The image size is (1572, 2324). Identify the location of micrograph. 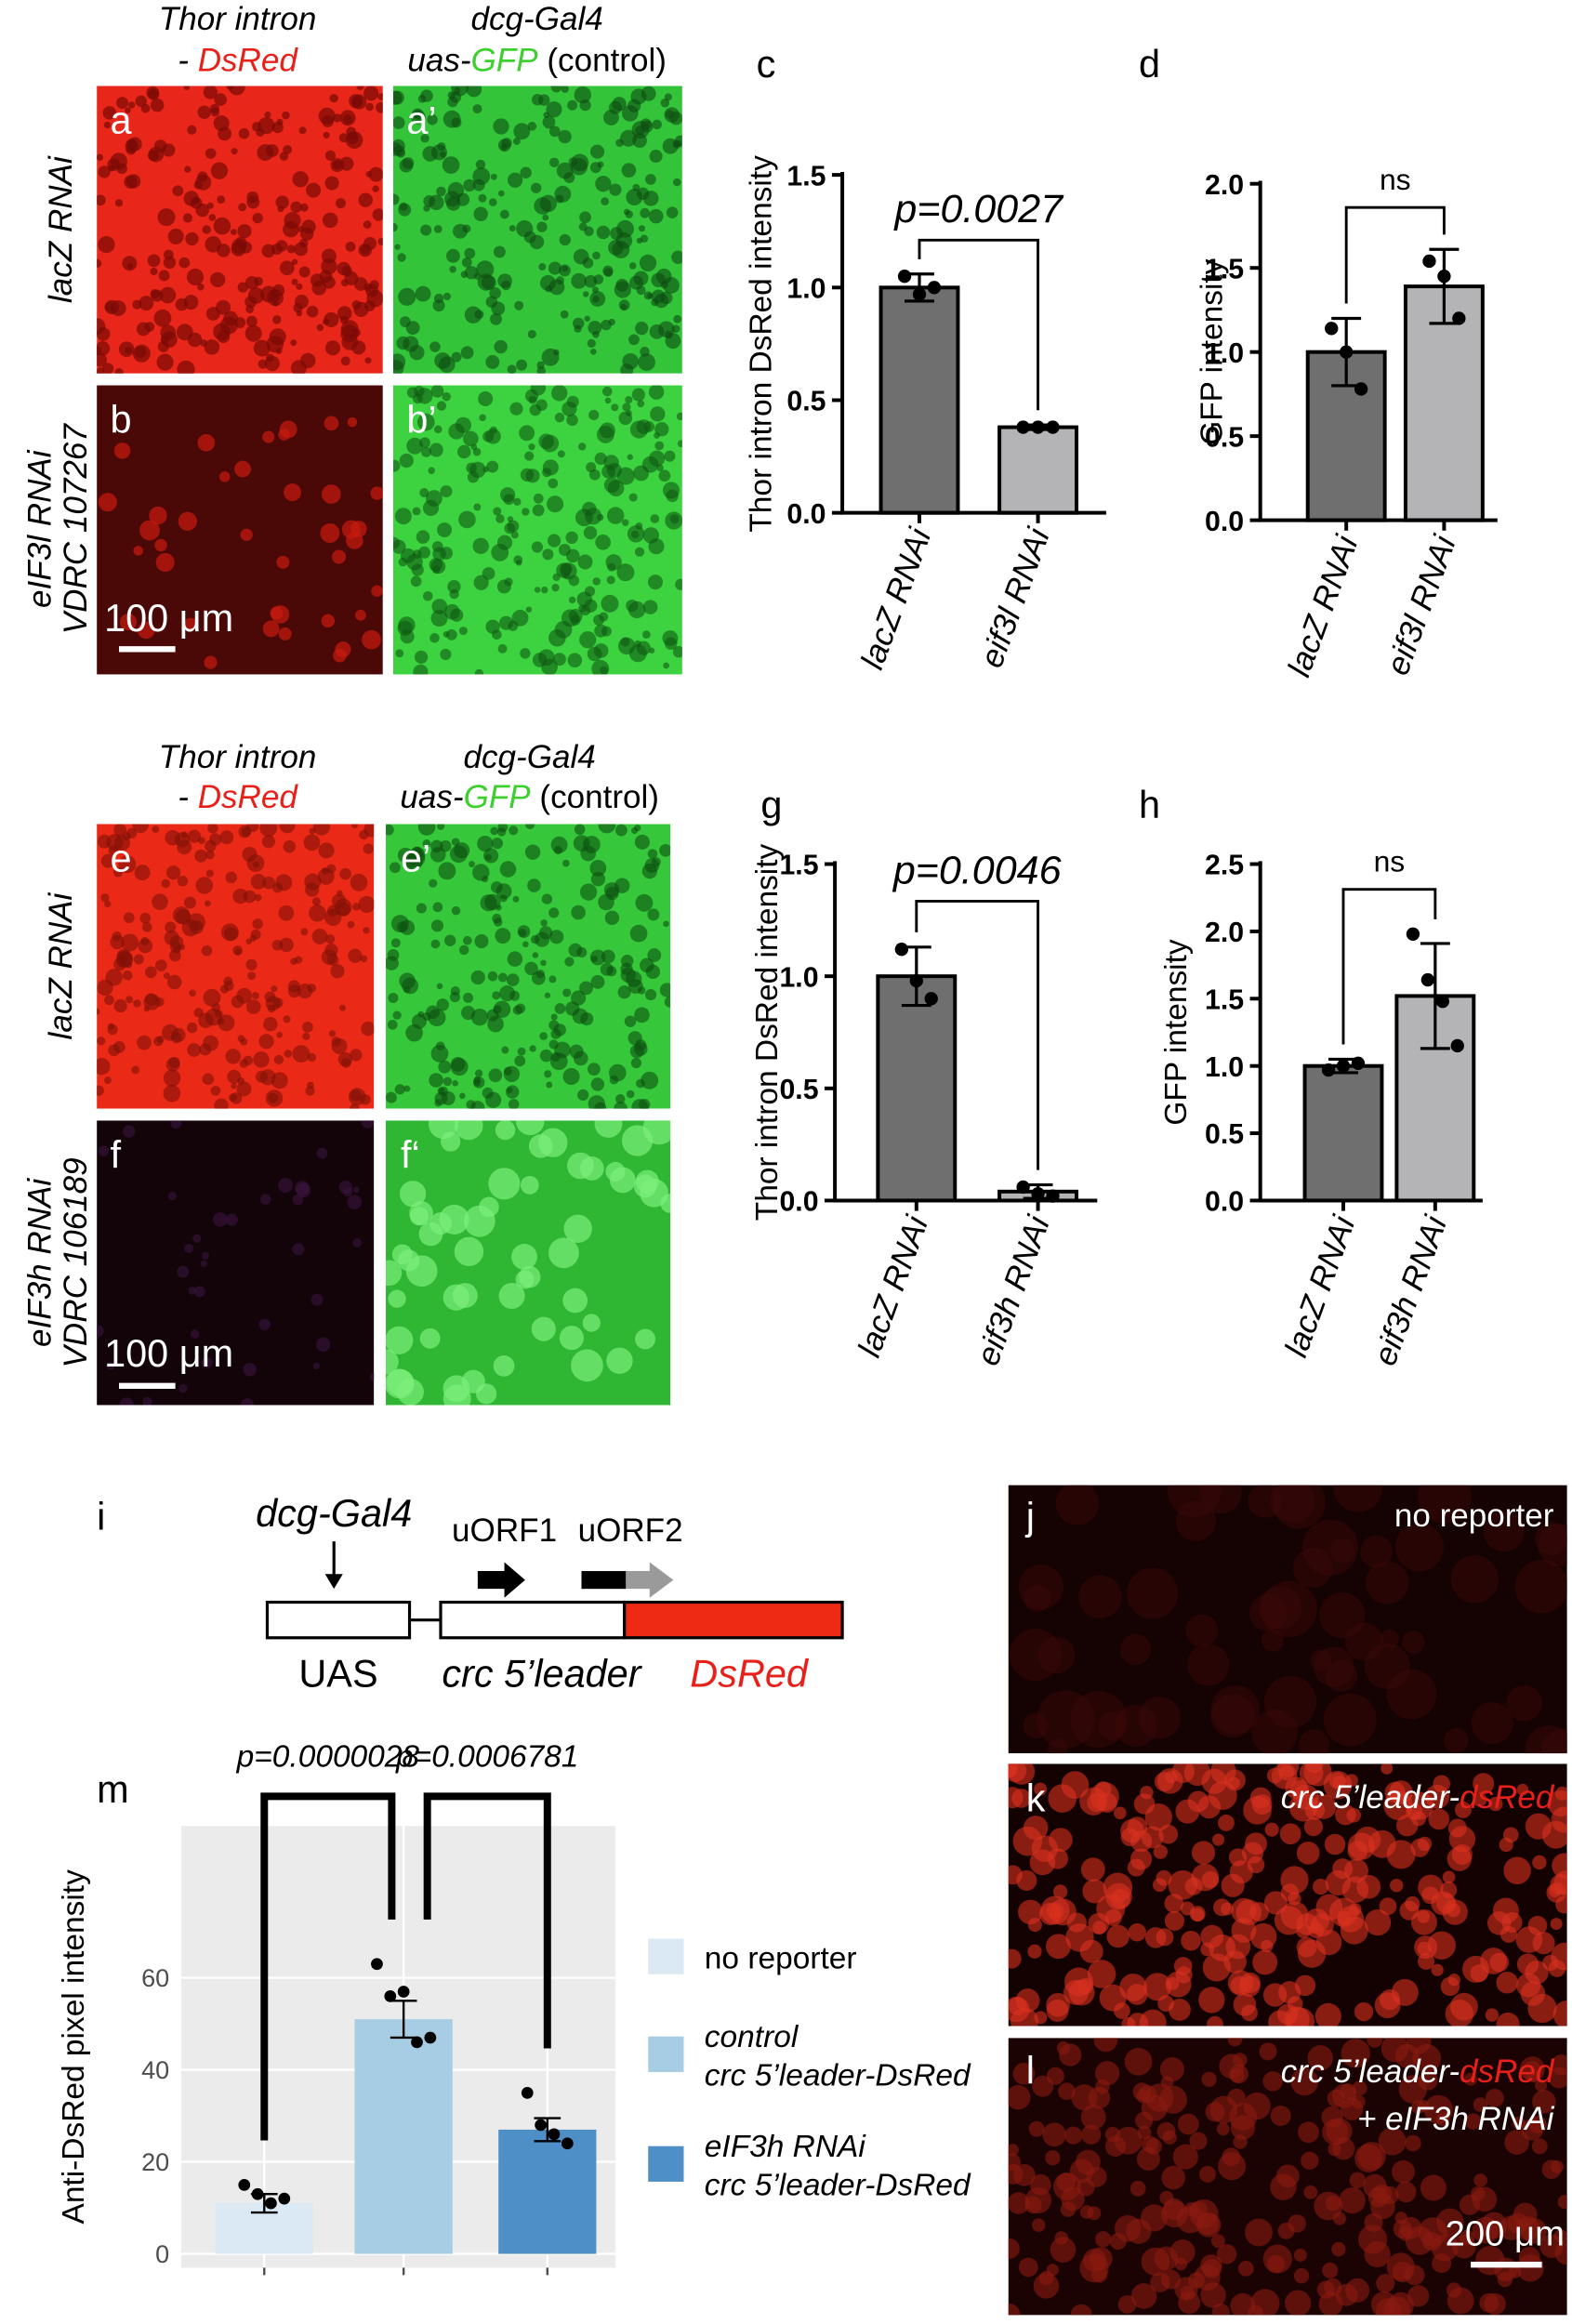
(240, 530).